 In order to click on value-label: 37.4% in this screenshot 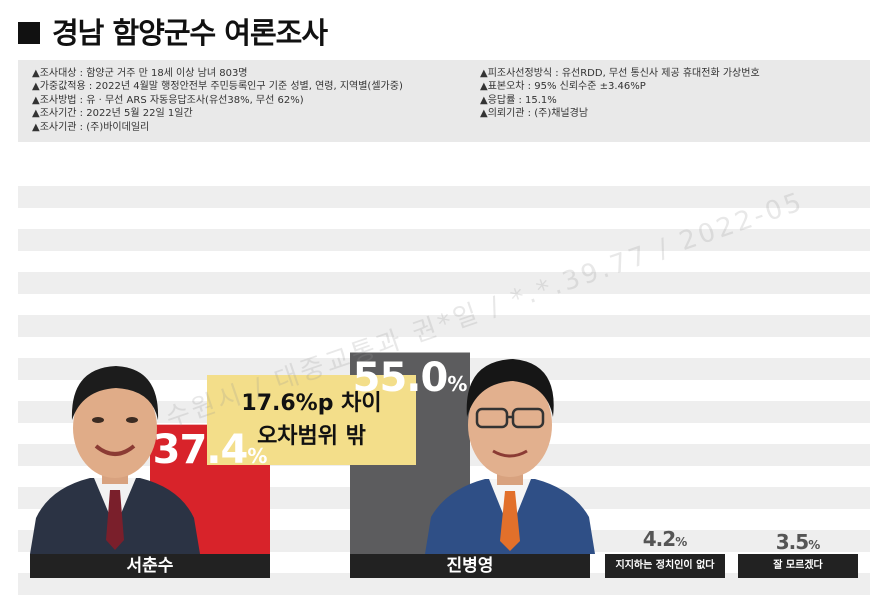, I will do `click(210, 449)`.